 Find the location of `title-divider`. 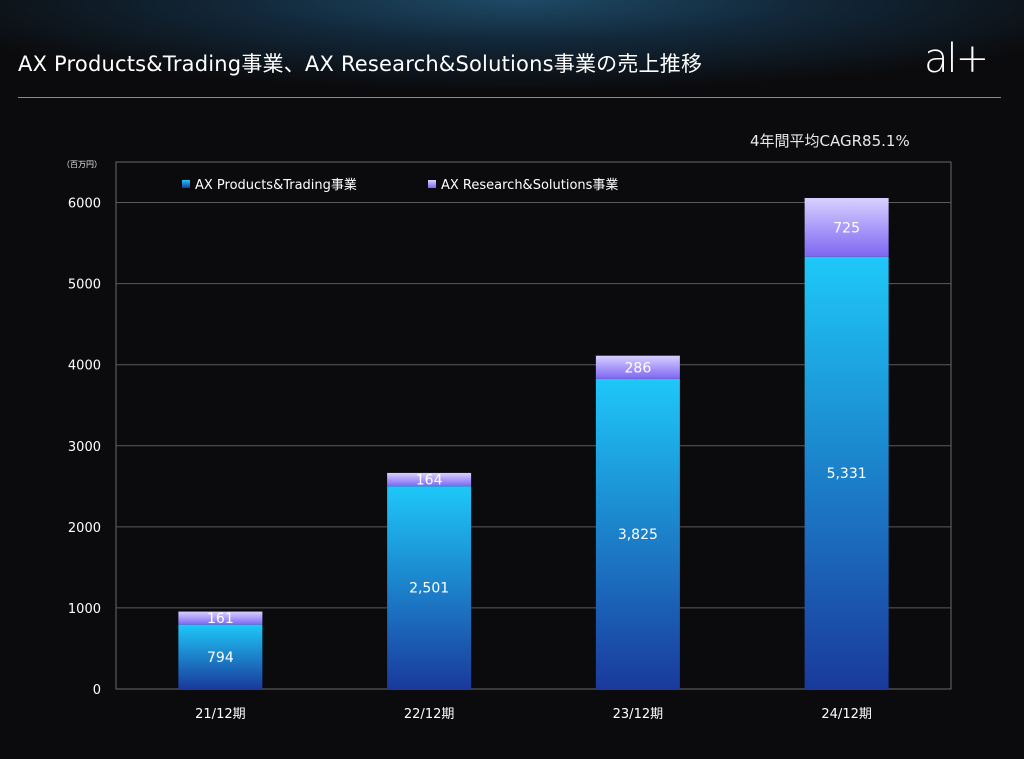

title-divider is located at coordinates (509, 97).